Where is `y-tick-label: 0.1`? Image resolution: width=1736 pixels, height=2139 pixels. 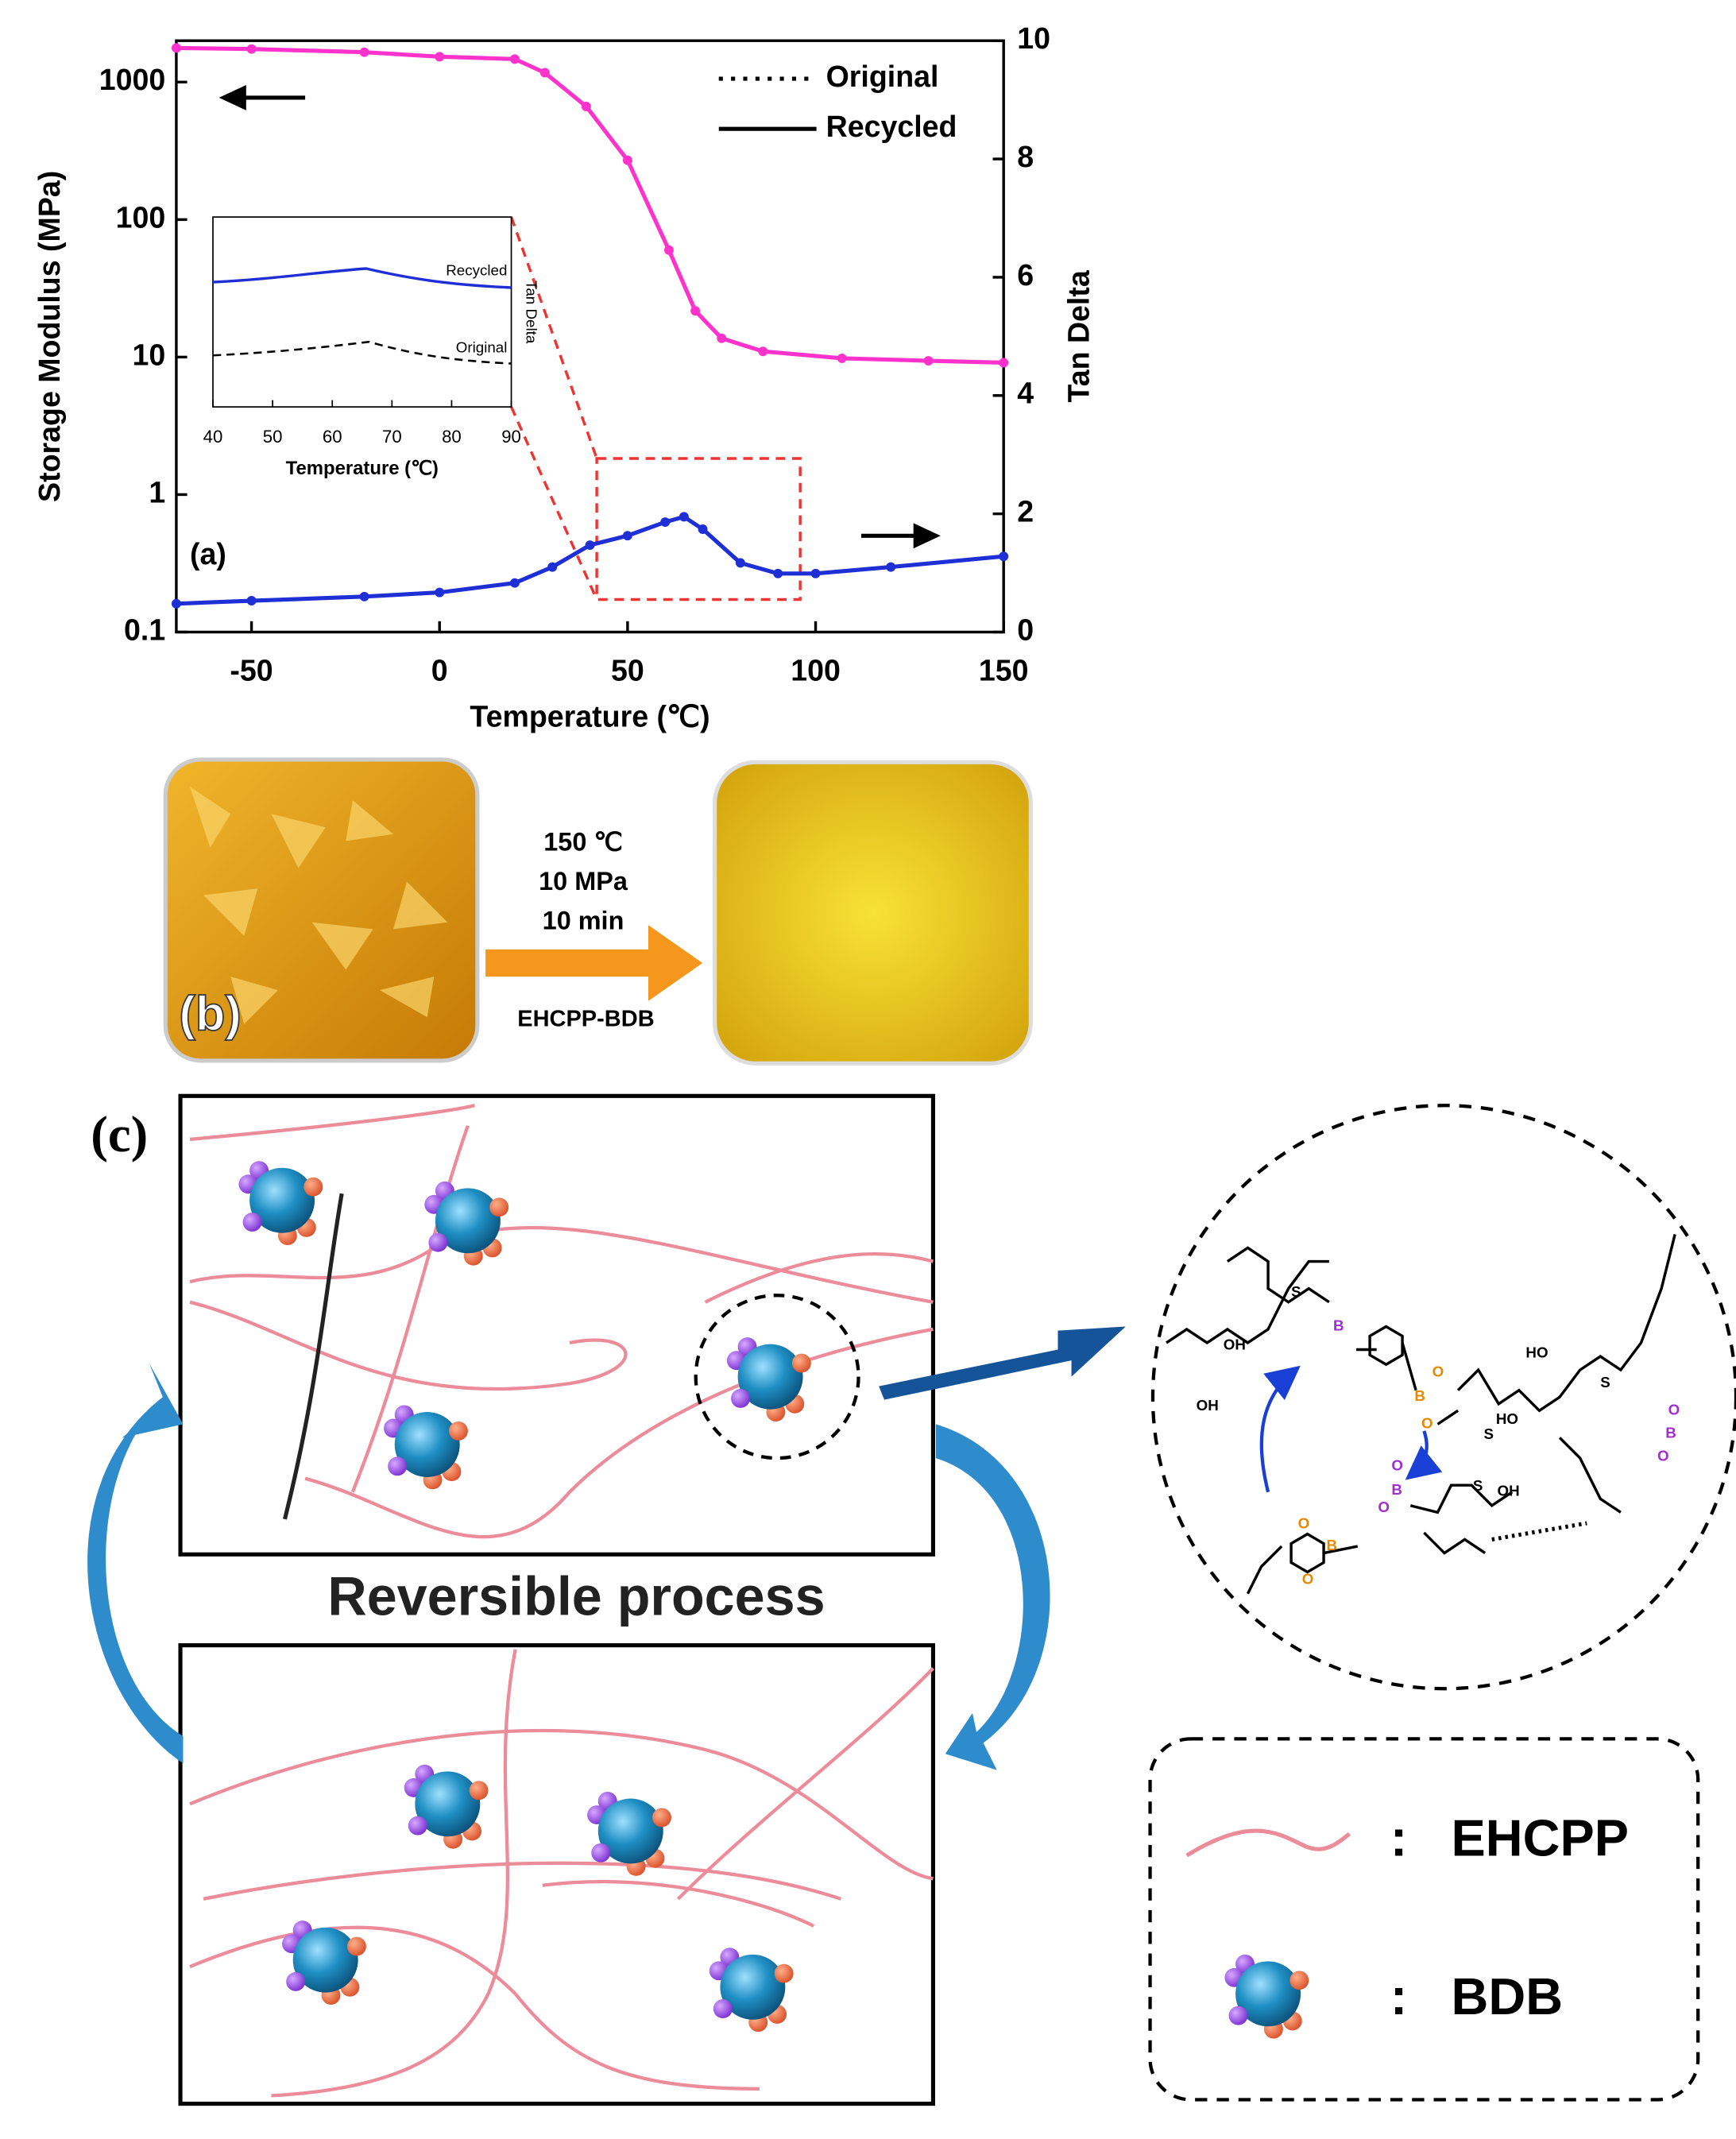 y-tick-label: 0.1 is located at coordinates (144, 629).